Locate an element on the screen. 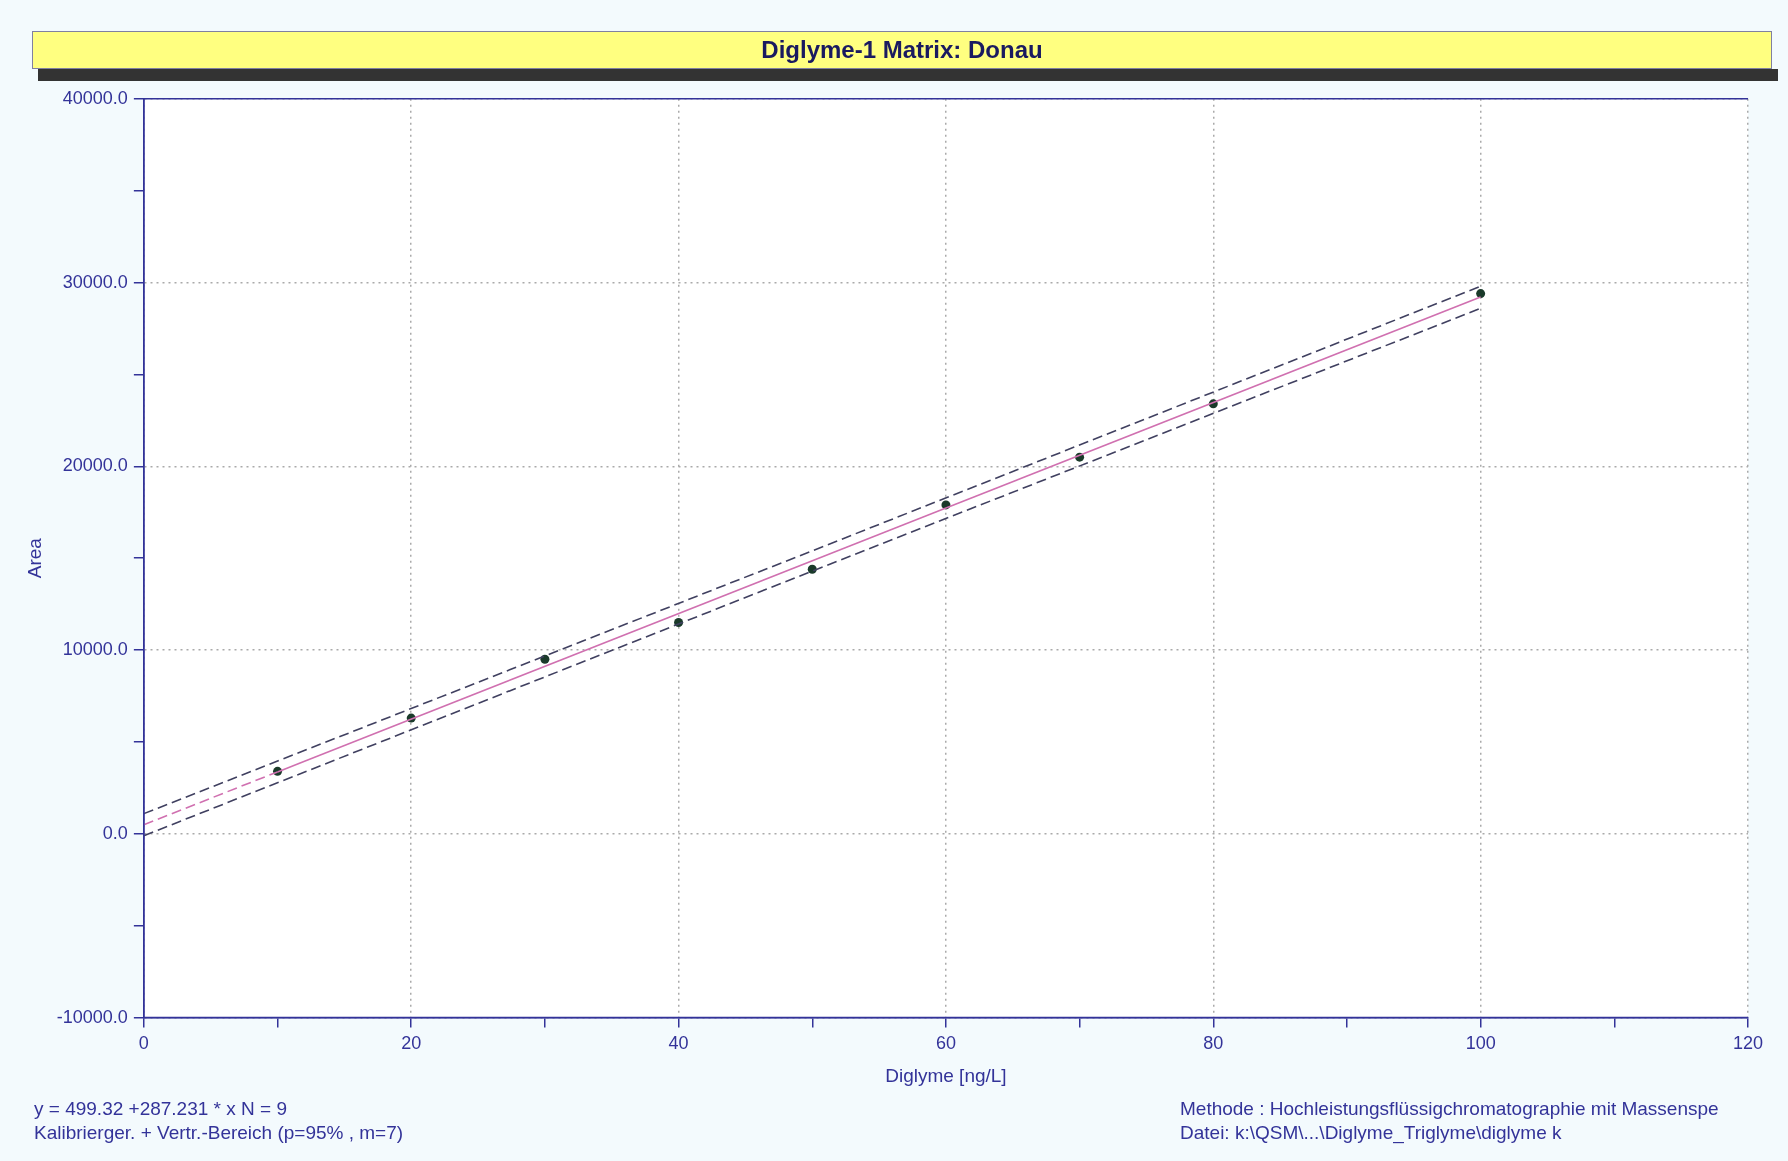  x-tick-label: 80 is located at coordinates (1213, 1043).